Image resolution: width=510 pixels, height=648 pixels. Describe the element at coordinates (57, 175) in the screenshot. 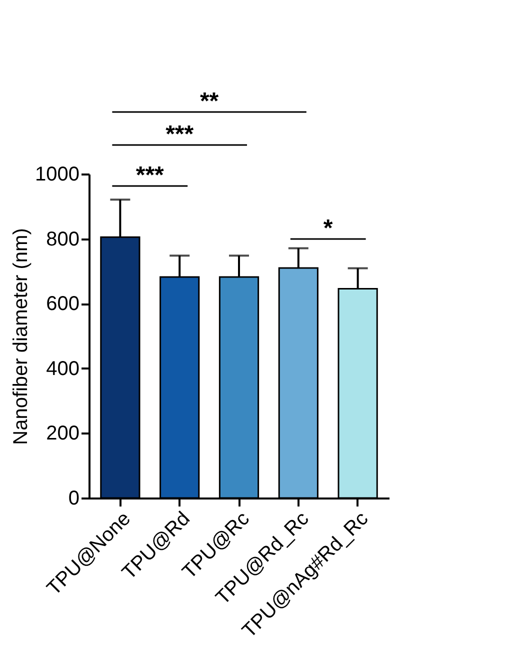

I see `y-tick-label: 1000` at that location.